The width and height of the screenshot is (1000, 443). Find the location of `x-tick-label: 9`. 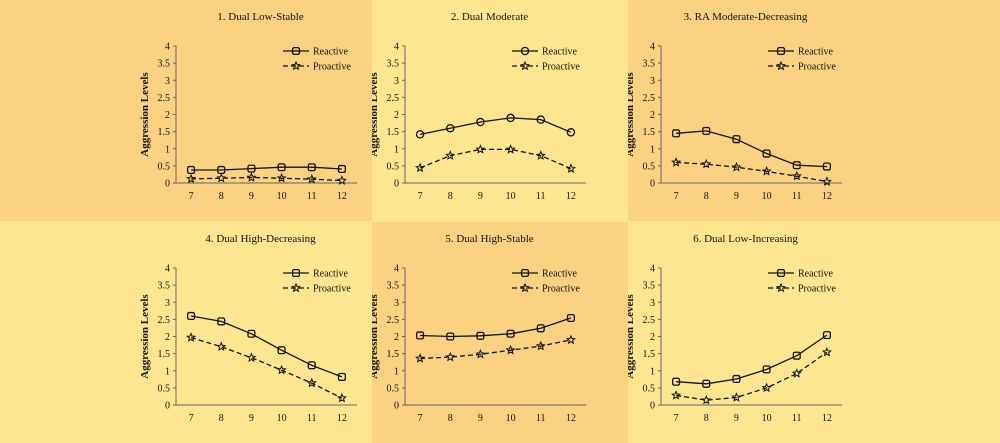

x-tick-label: 9 is located at coordinates (736, 418).